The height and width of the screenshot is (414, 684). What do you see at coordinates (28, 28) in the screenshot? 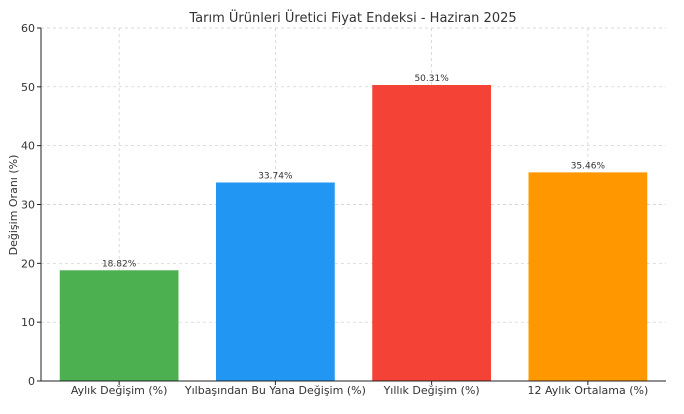
I see `y-tick-label: 60` at bounding box center [28, 28].